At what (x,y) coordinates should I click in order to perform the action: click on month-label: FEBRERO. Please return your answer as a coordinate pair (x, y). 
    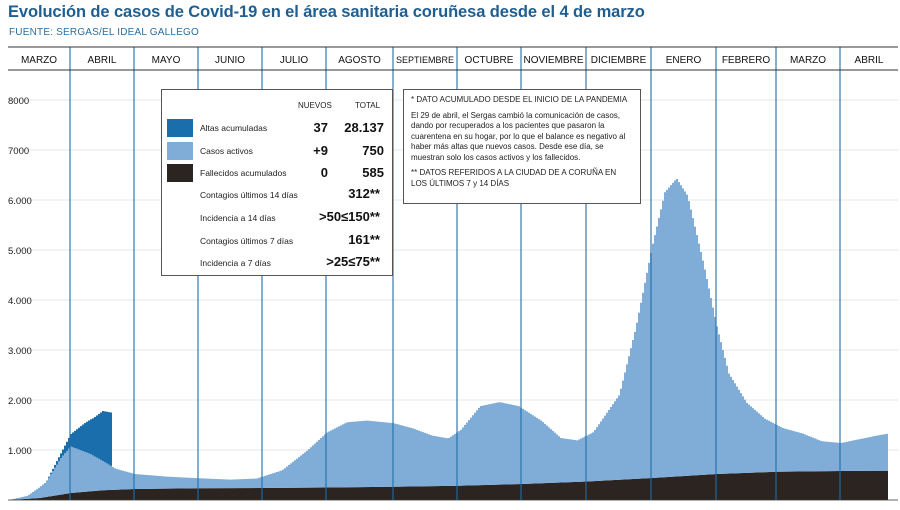
    Looking at the image, I should click on (746, 60).